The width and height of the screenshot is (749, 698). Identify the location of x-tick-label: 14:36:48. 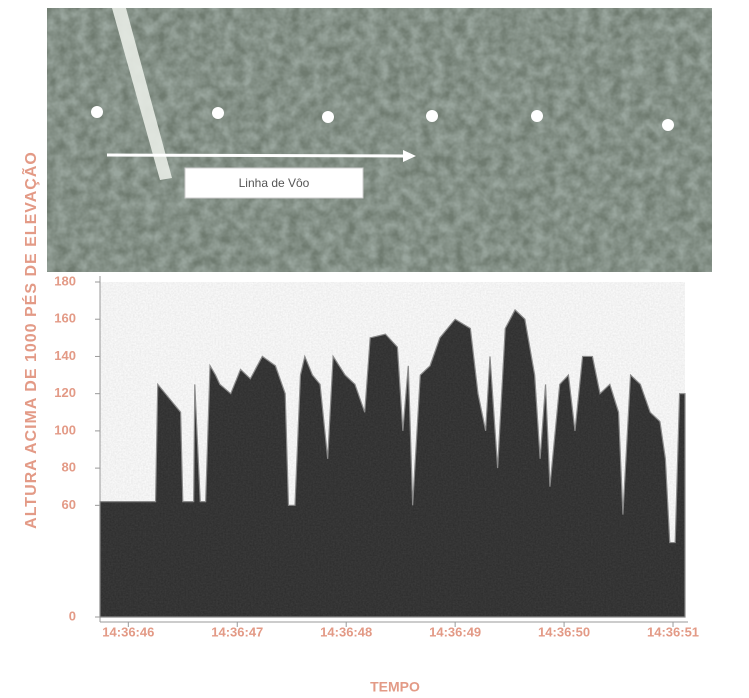
(346, 631).